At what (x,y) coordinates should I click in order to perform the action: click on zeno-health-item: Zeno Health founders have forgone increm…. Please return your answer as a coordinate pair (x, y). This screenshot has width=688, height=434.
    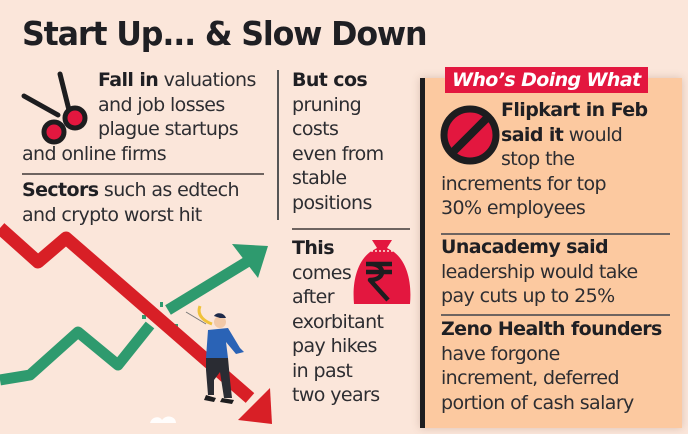
    Looking at the image, I should click on (551, 366).